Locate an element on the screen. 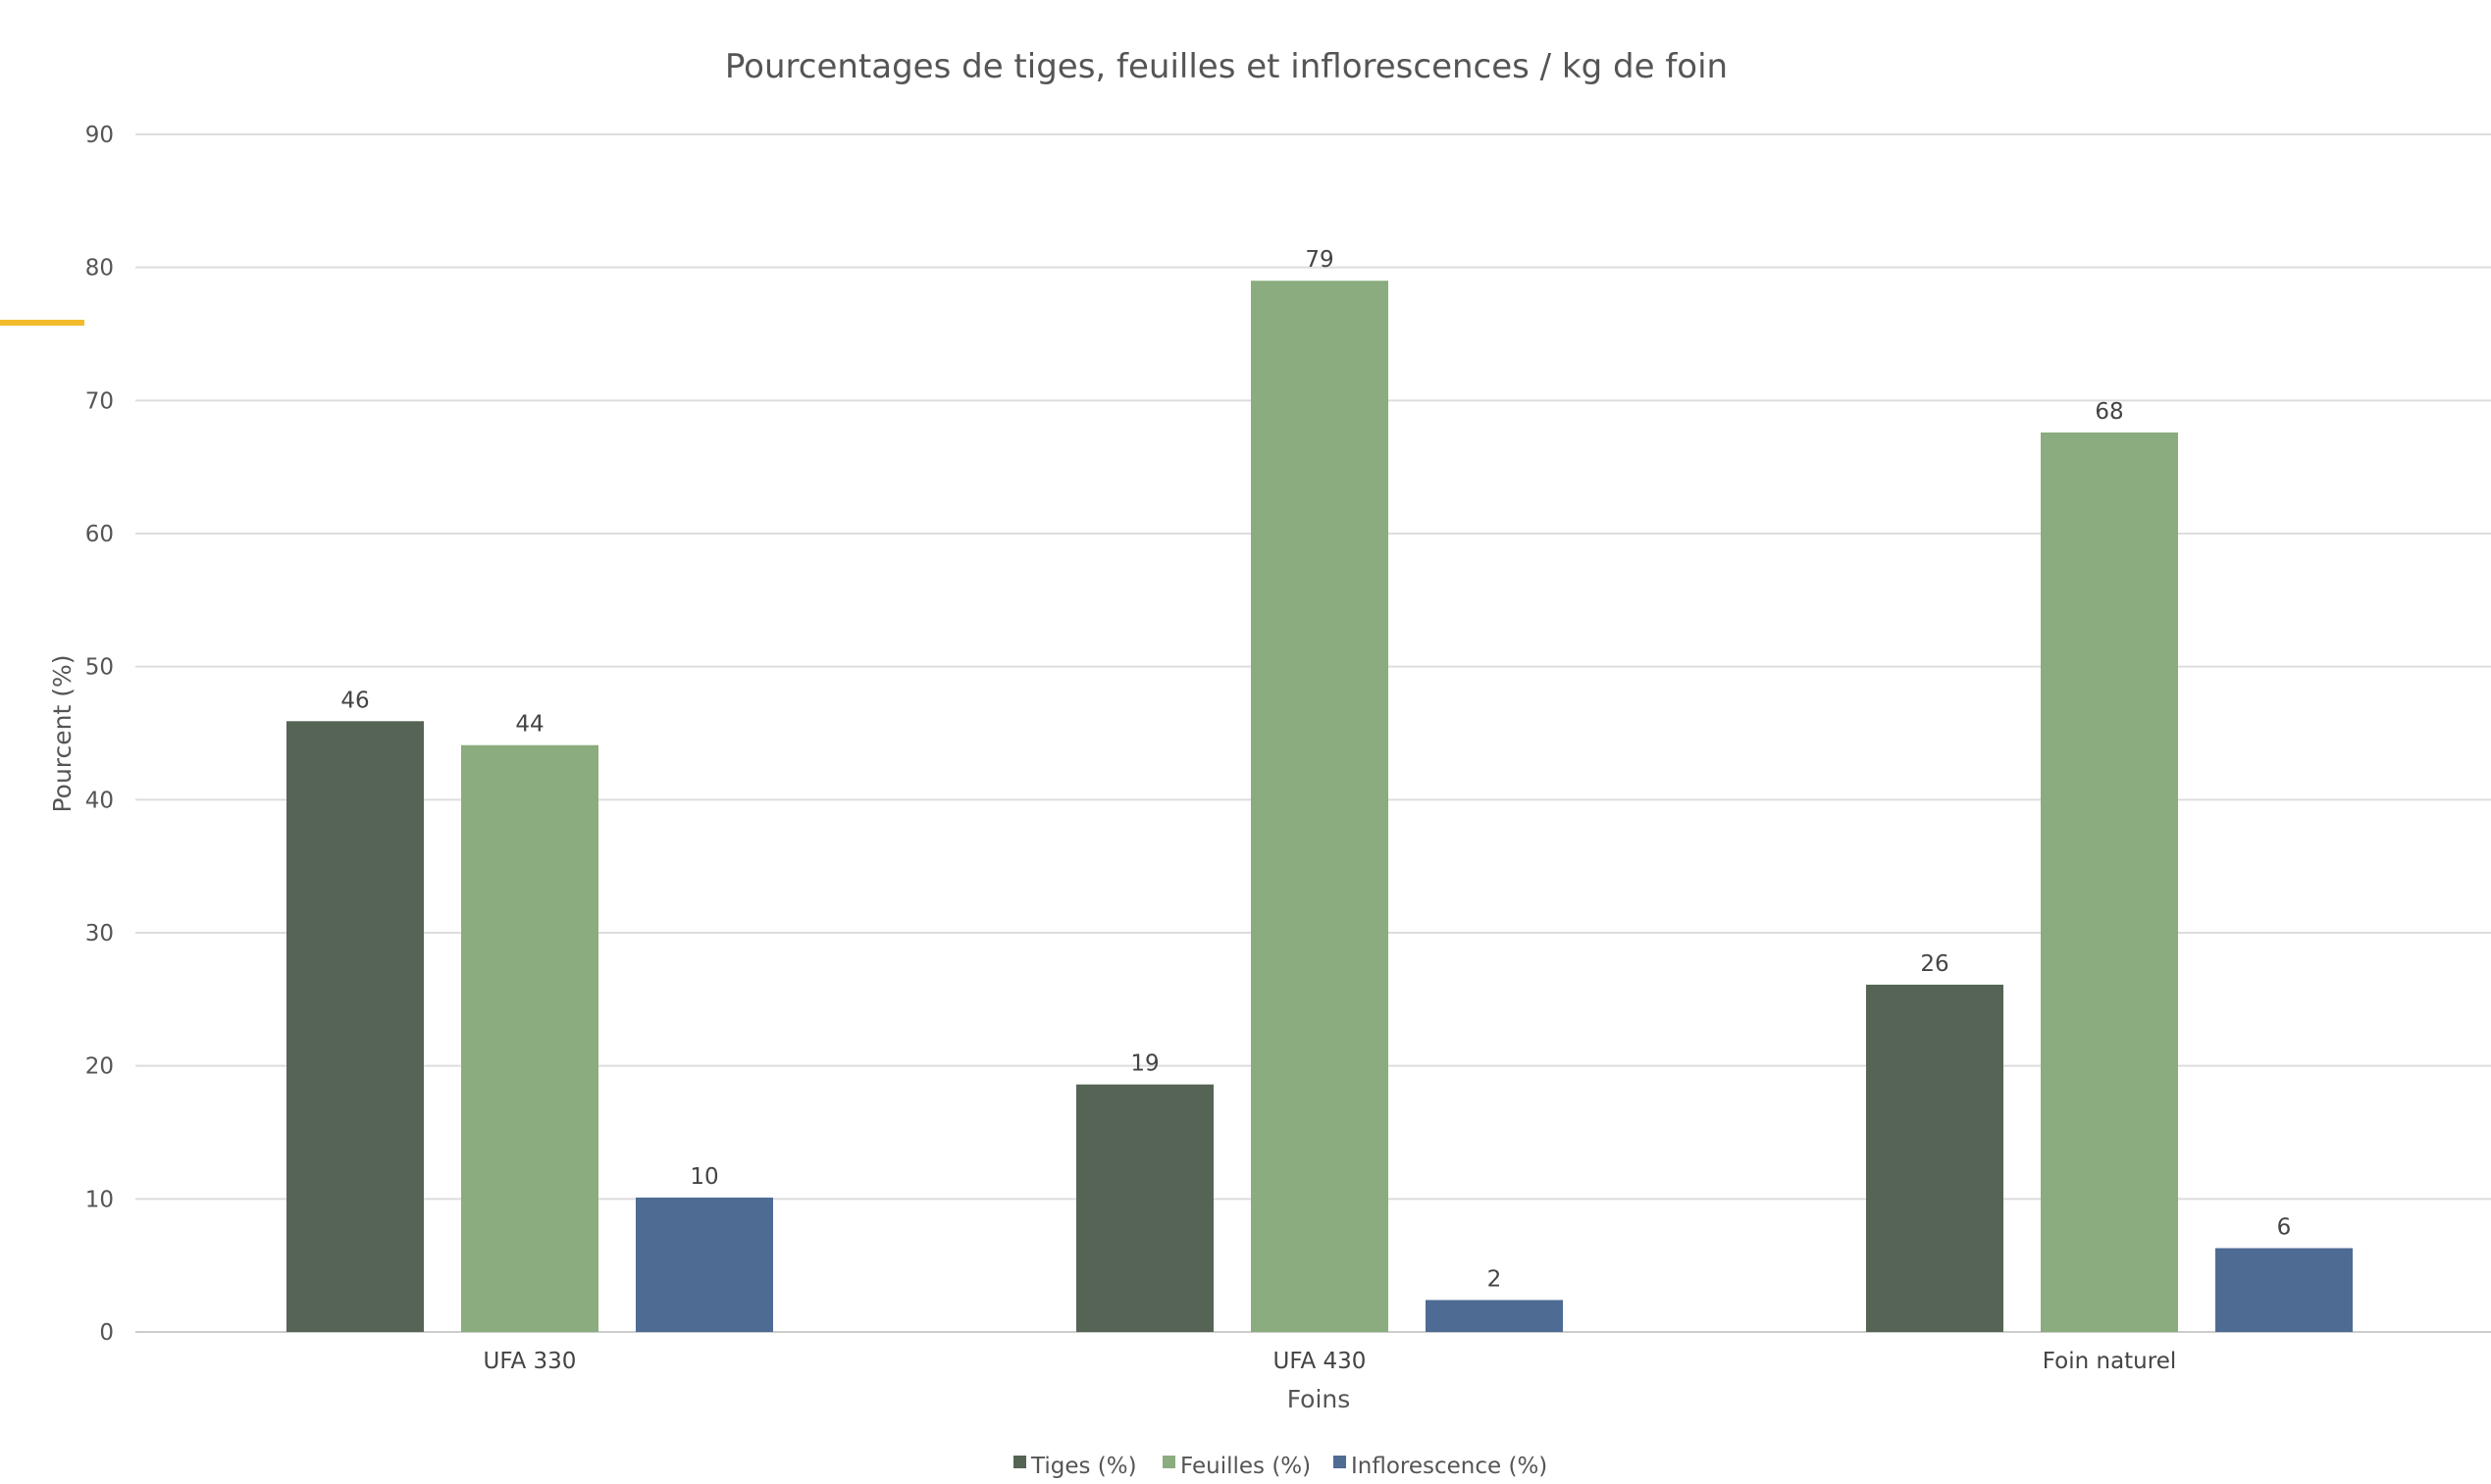 The height and width of the screenshot is (1484, 2491). legend-label: Inflorescence (%) is located at coordinates (1449, 1466).